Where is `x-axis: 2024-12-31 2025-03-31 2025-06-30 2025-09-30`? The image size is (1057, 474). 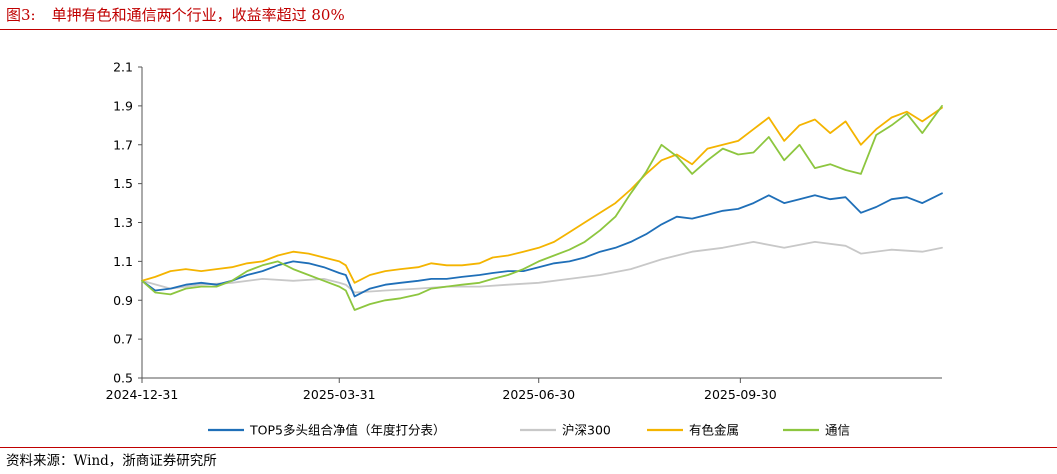 x-axis: 2024-12-31 2025-03-31 2025-06-30 2025-09-30 is located at coordinates (524, 389).